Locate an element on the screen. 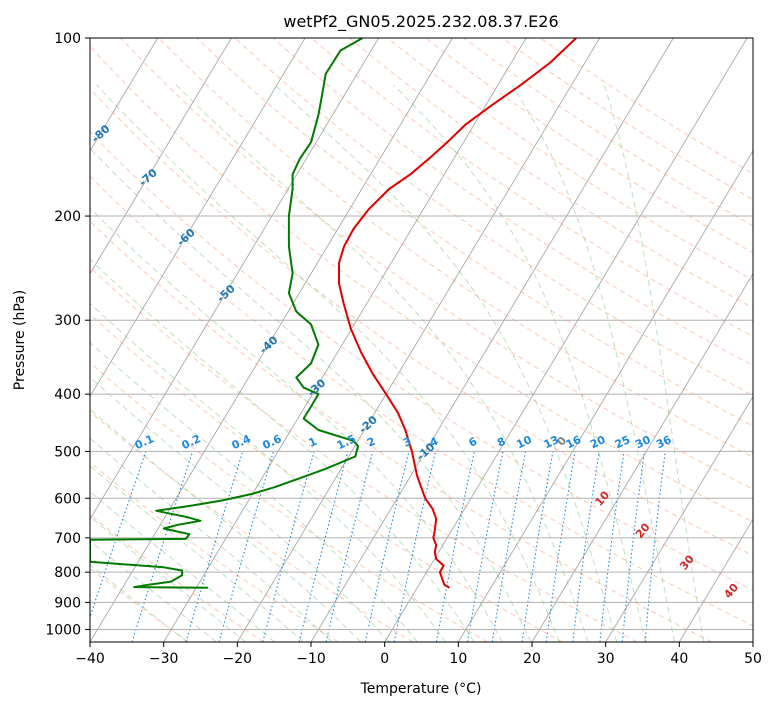 The width and height of the screenshot is (775, 708). y-tick-label: 800 is located at coordinates (67, 573).